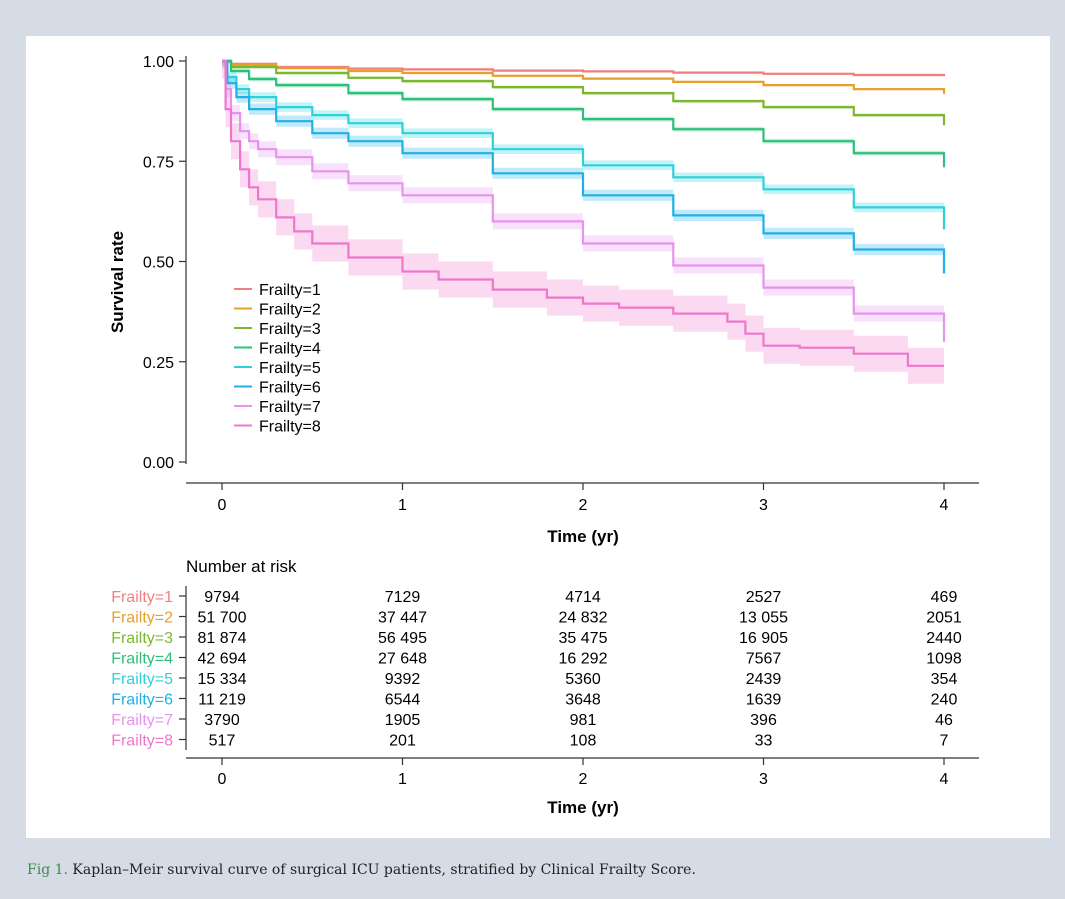 This screenshot has height=899, width=1065. Describe the element at coordinates (158, 62) in the screenshot. I see `y-tick-label: 1.00` at that location.